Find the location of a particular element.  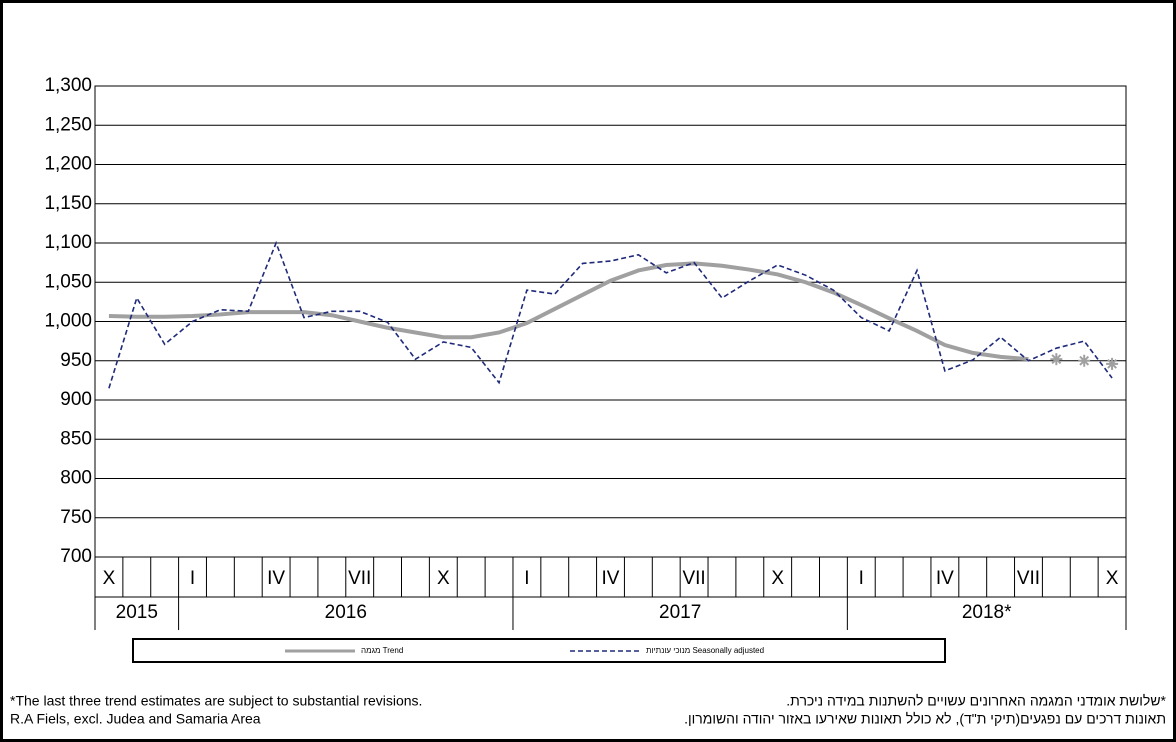

x-group-label: 2018* is located at coordinates (987, 612).